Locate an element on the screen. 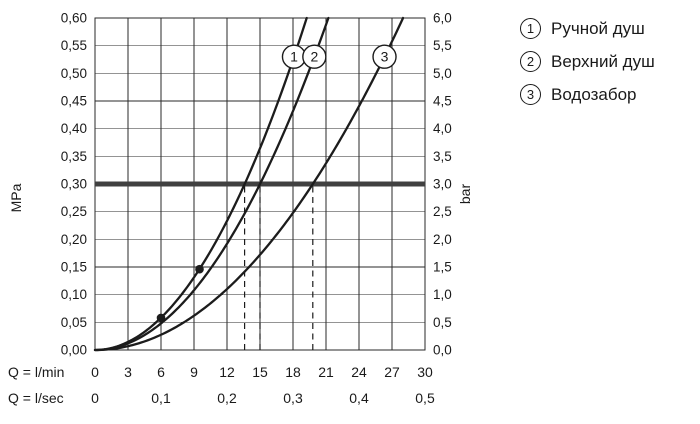 The height and width of the screenshot is (424, 700). svg-text: 24 is located at coordinates (359, 372).